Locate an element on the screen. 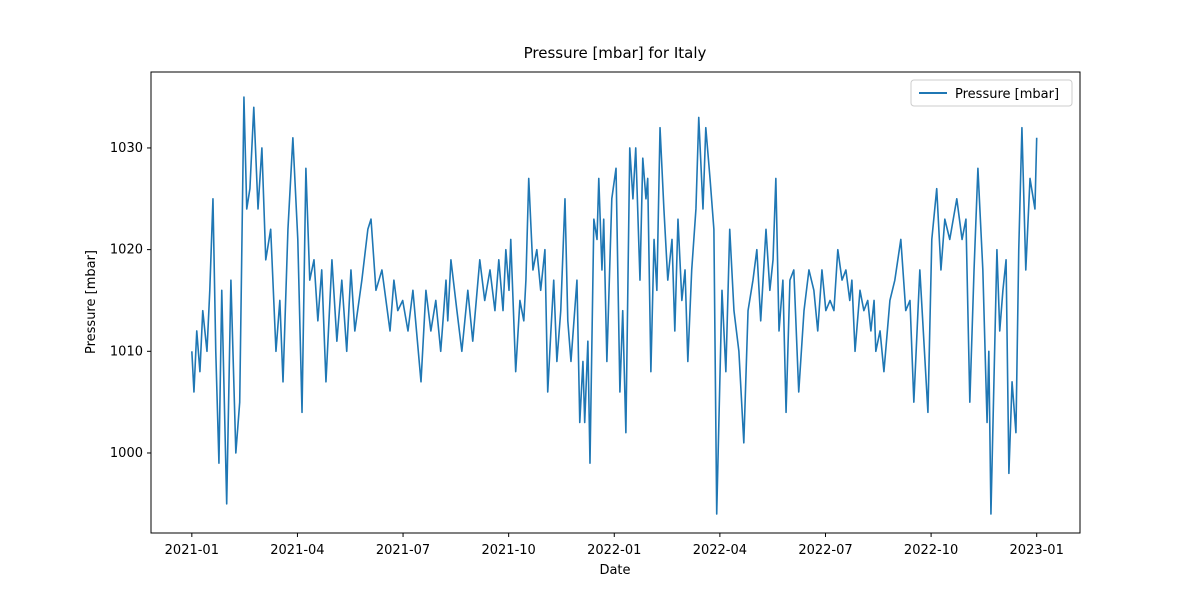 This screenshot has width=1200, height=600. x-tick-label: 2021-04 is located at coordinates (297, 550).